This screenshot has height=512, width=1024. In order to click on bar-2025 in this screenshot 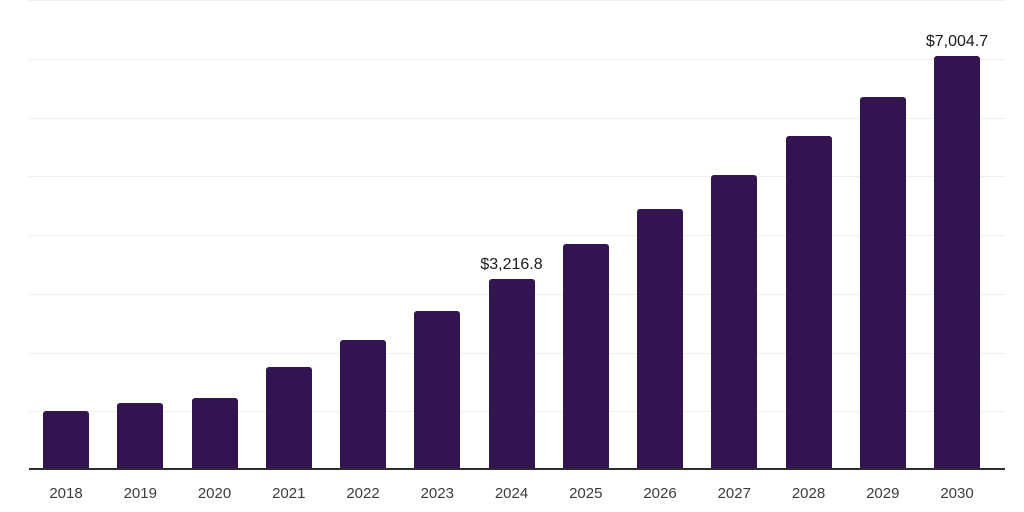, I will do `click(585, 356)`.